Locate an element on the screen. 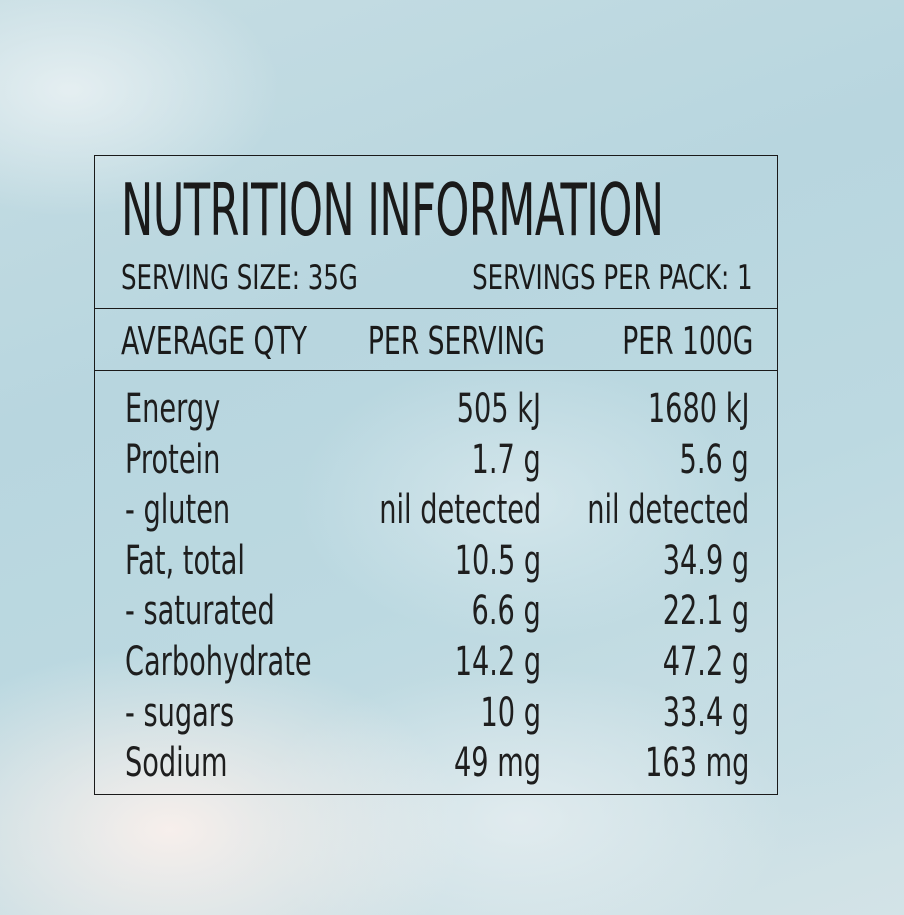 The image size is (904, 915). nutrient-row-protein: Protein 1.7 g 5.6 g is located at coordinates (439, 460).